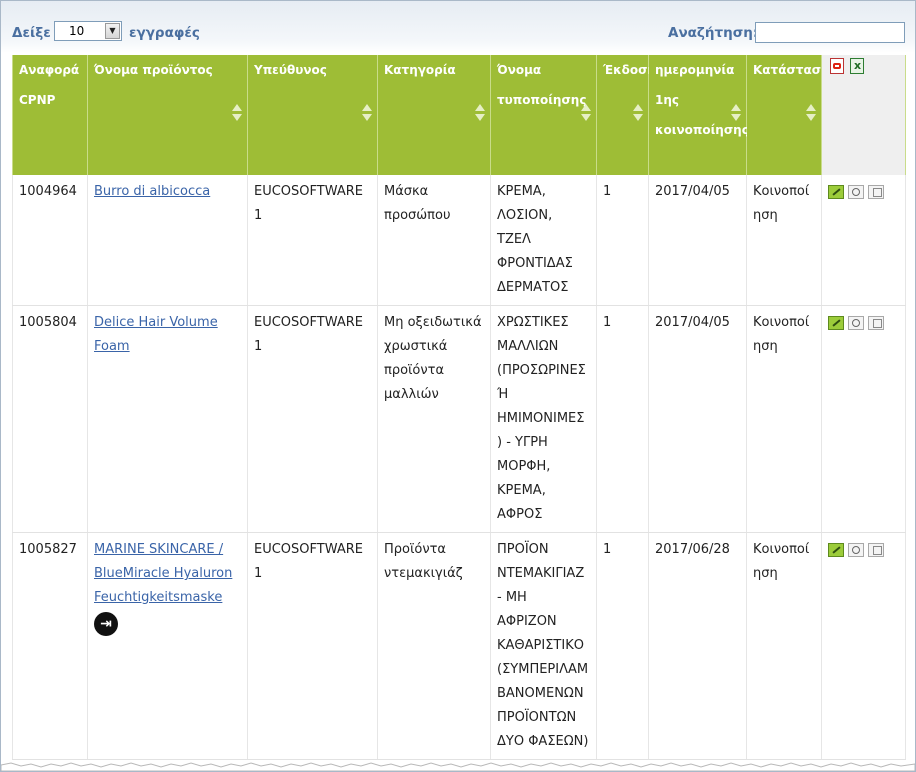  I want to click on cell-product: Burro di albicocca, so click(167, 240).